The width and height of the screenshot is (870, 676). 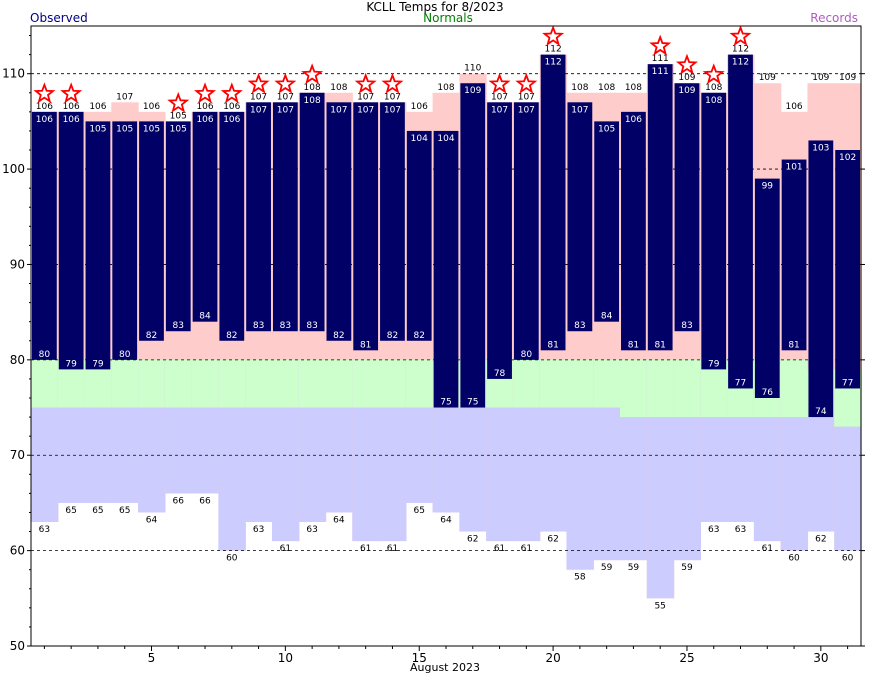 I want to click on record-low-label: 60, so click(x=848, y=559).